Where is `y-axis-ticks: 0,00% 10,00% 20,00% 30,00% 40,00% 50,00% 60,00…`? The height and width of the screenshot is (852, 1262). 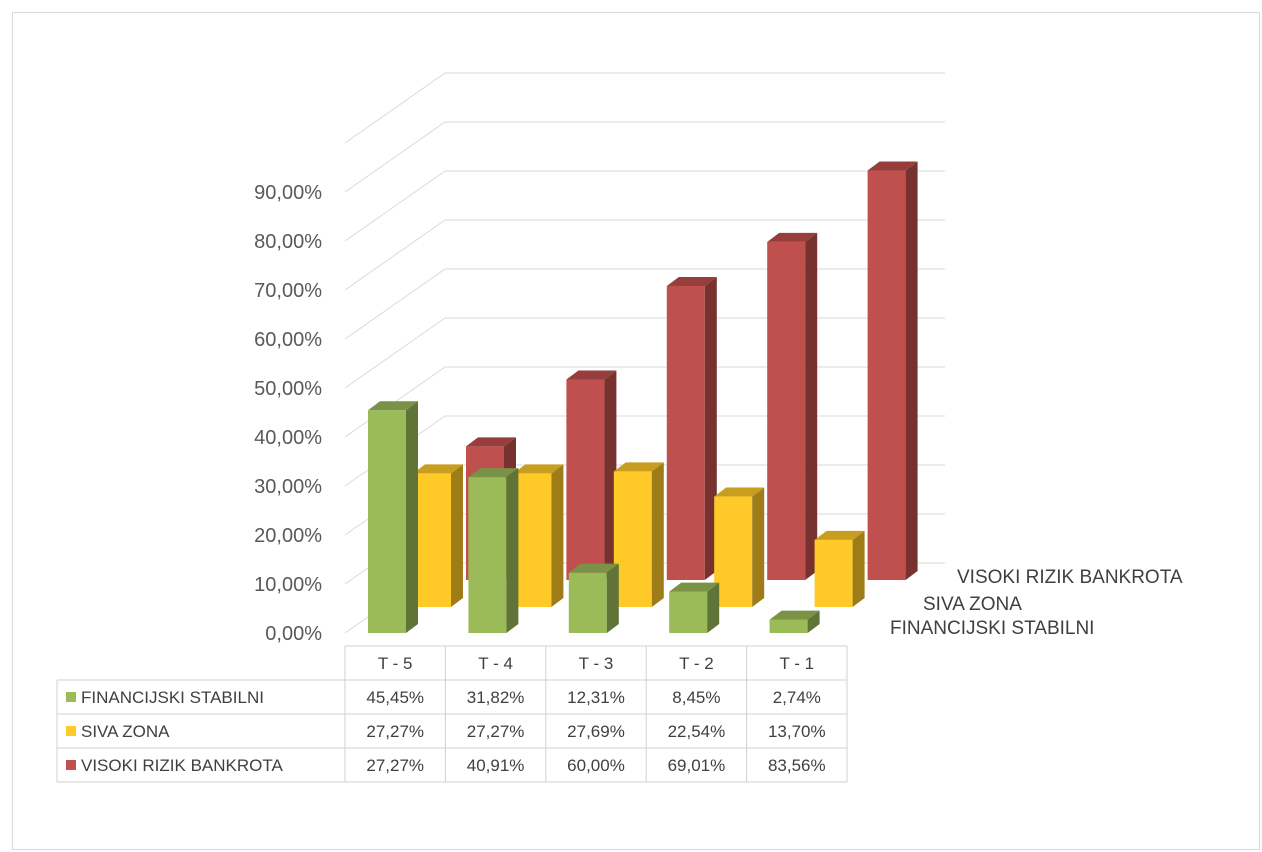 y-axis-ticks: 0,00% 10,00% 20,00% 30,00% 40,00% 50,00% 60,00… is located at coordinates (288, 413).